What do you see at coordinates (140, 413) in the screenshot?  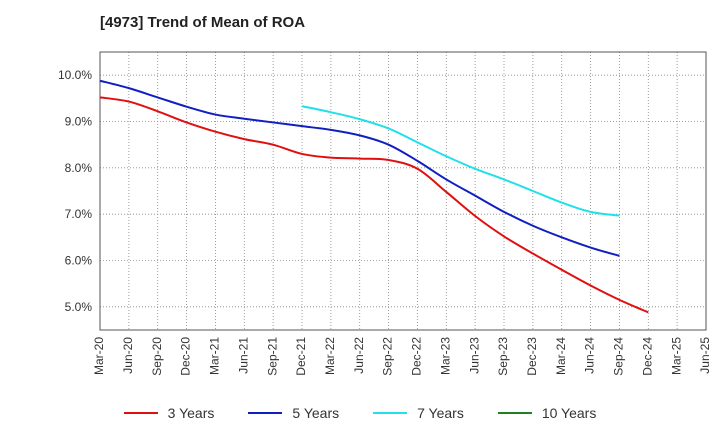 I see `legend-swatch-red-icon` at bounding box center [140, 413].